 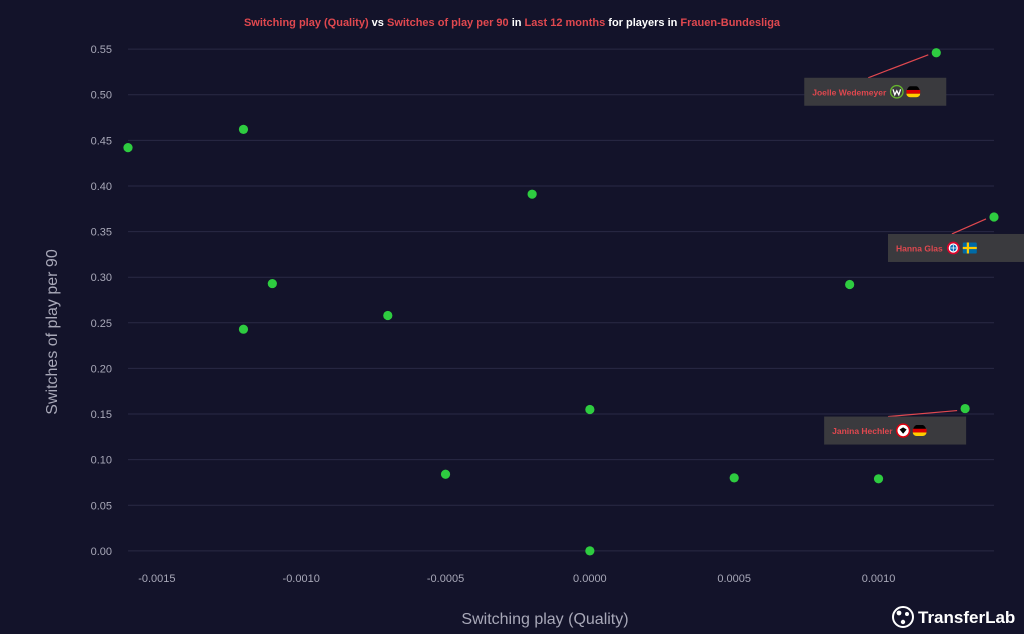 I want to click on brand-logo: TransferLab, so click(x=953, y=617).